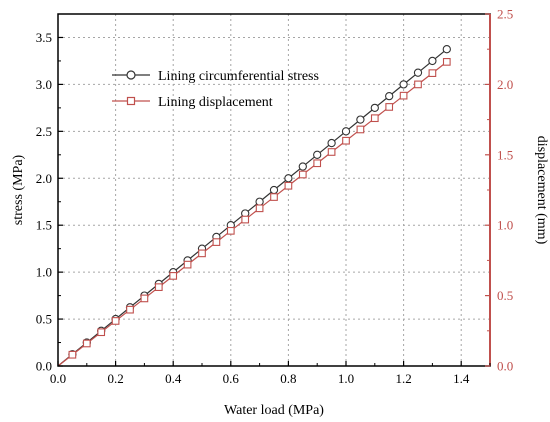  What do you see at coordinates (44, 319) in the screenshot?
I see `y-left-tick-label: 0.5` at bounding box center [44, 319].